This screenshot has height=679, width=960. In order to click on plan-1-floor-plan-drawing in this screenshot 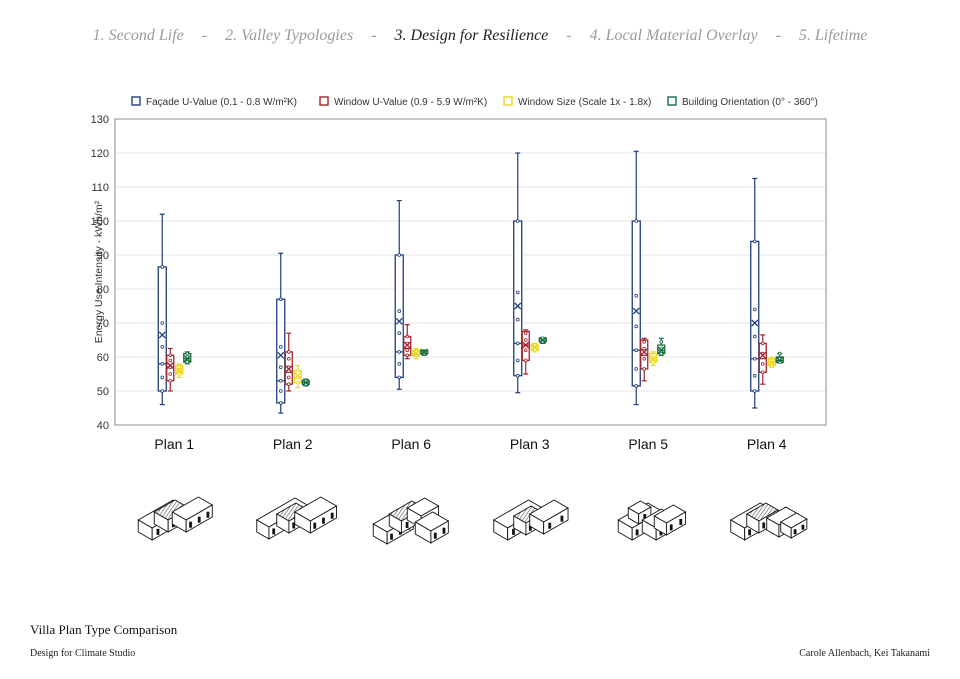, I will do `click(175, 518)`.